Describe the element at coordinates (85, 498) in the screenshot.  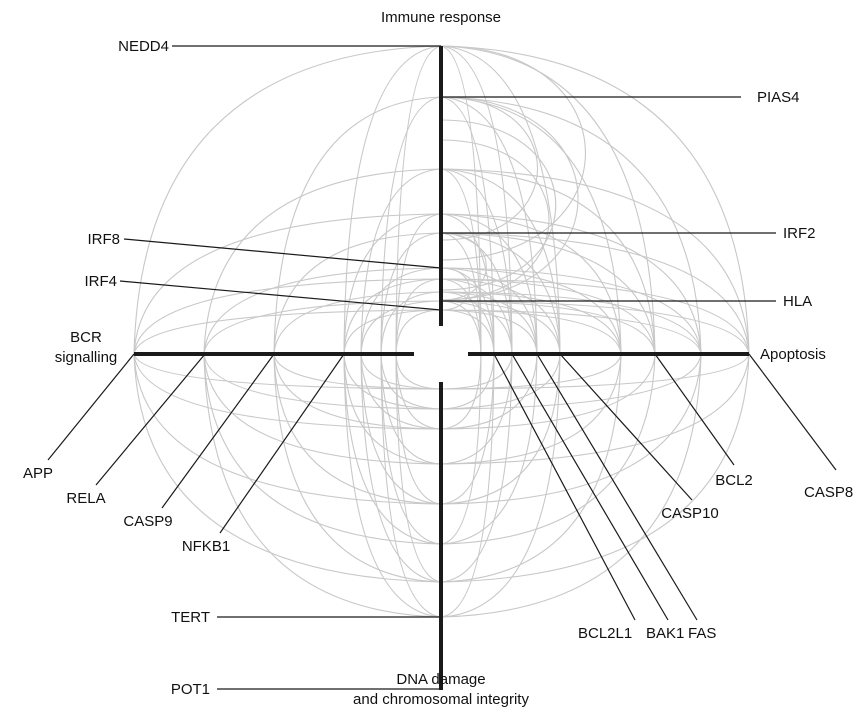
I see `gene-label-rela: RELA` at that location.